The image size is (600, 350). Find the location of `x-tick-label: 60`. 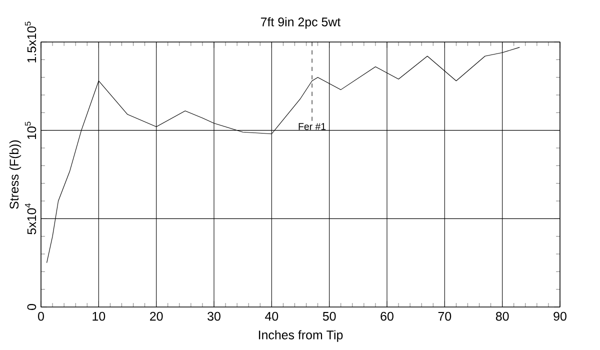

x-tick-label: 60 is located at coordinates (387, 316).